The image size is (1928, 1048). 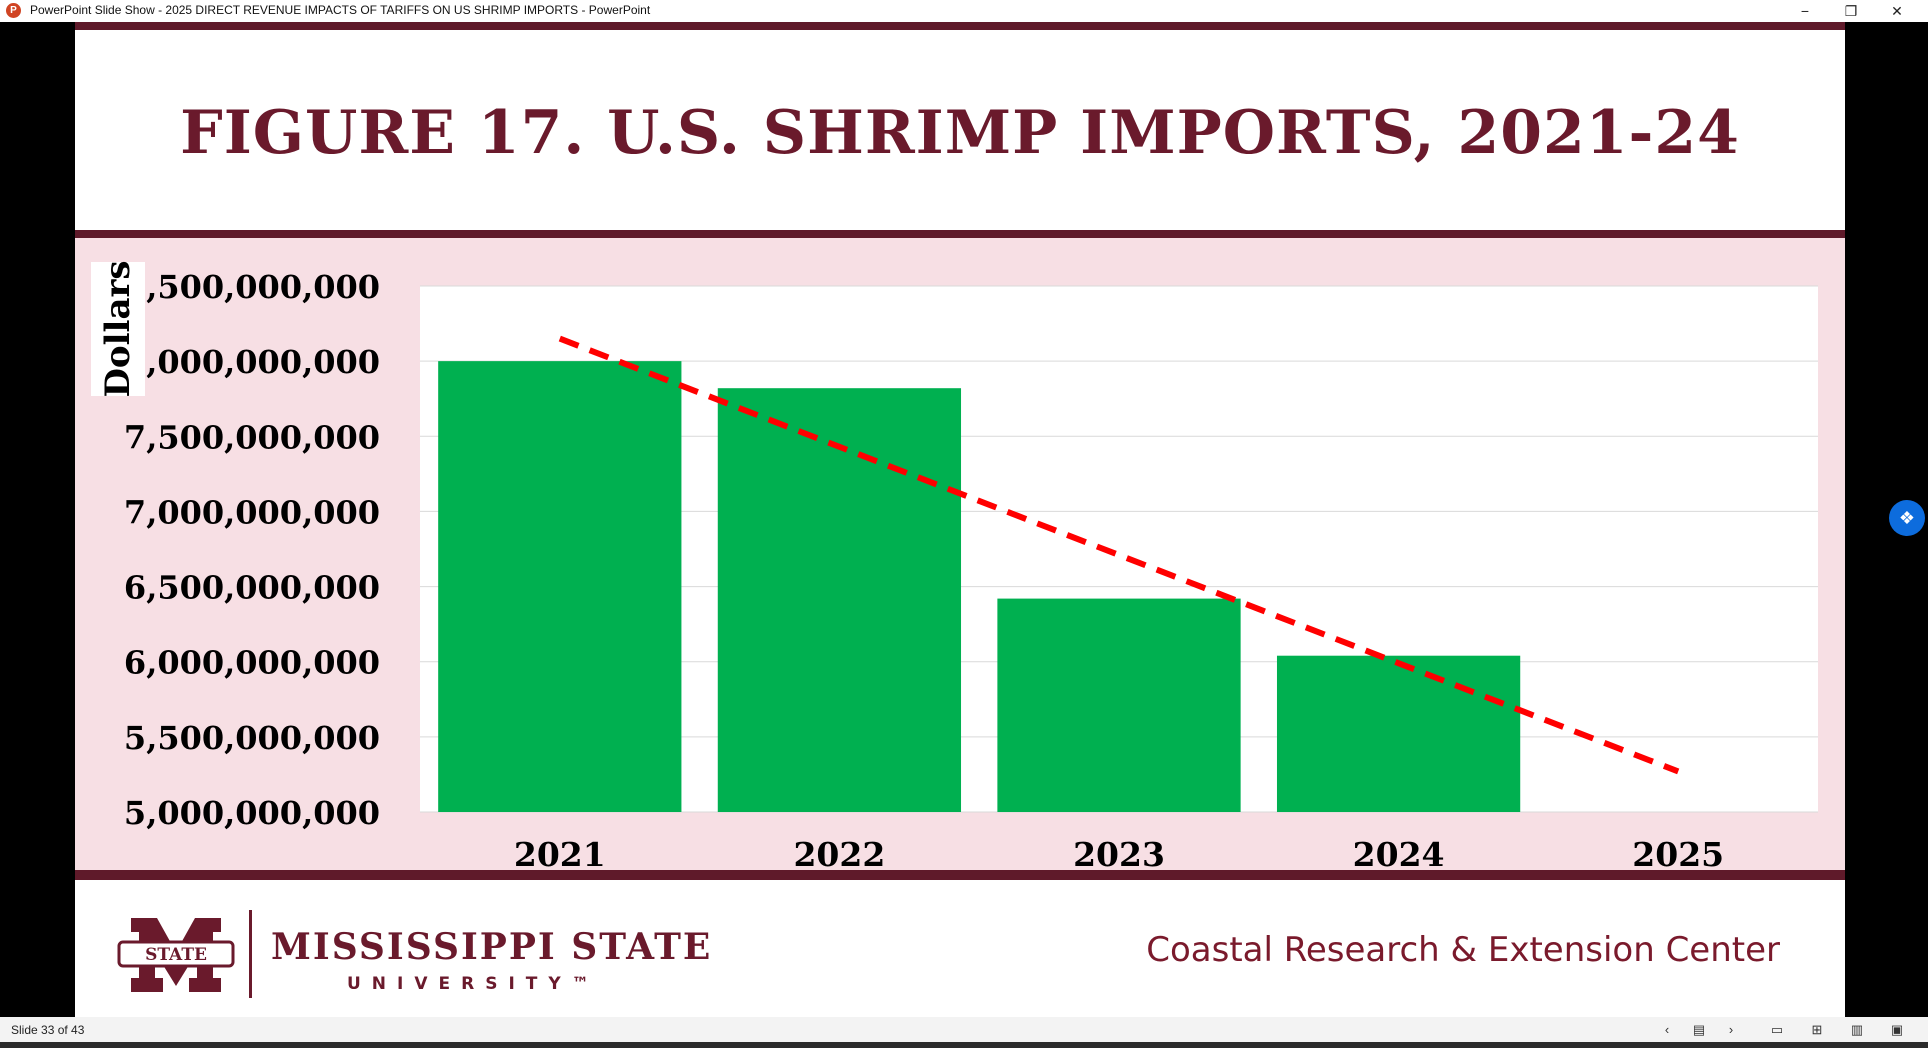 I want to click on dropbox-icon: ❖, so click(x=1907, y=518).